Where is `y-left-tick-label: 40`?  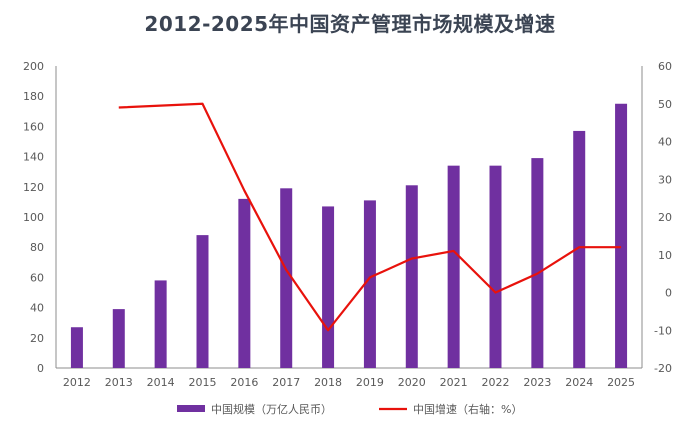
y-left-tick-label: 40 is located at coordinates (37, 308).